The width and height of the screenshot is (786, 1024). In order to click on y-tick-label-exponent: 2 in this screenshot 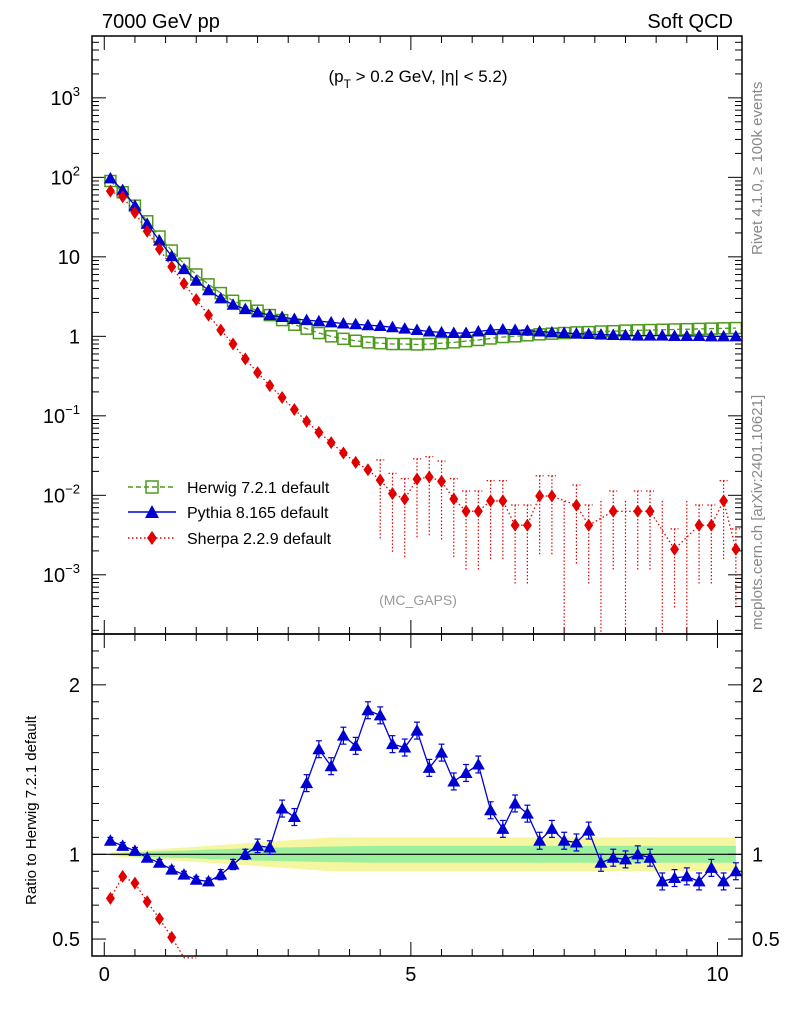, I will do `click(76, 170)`.